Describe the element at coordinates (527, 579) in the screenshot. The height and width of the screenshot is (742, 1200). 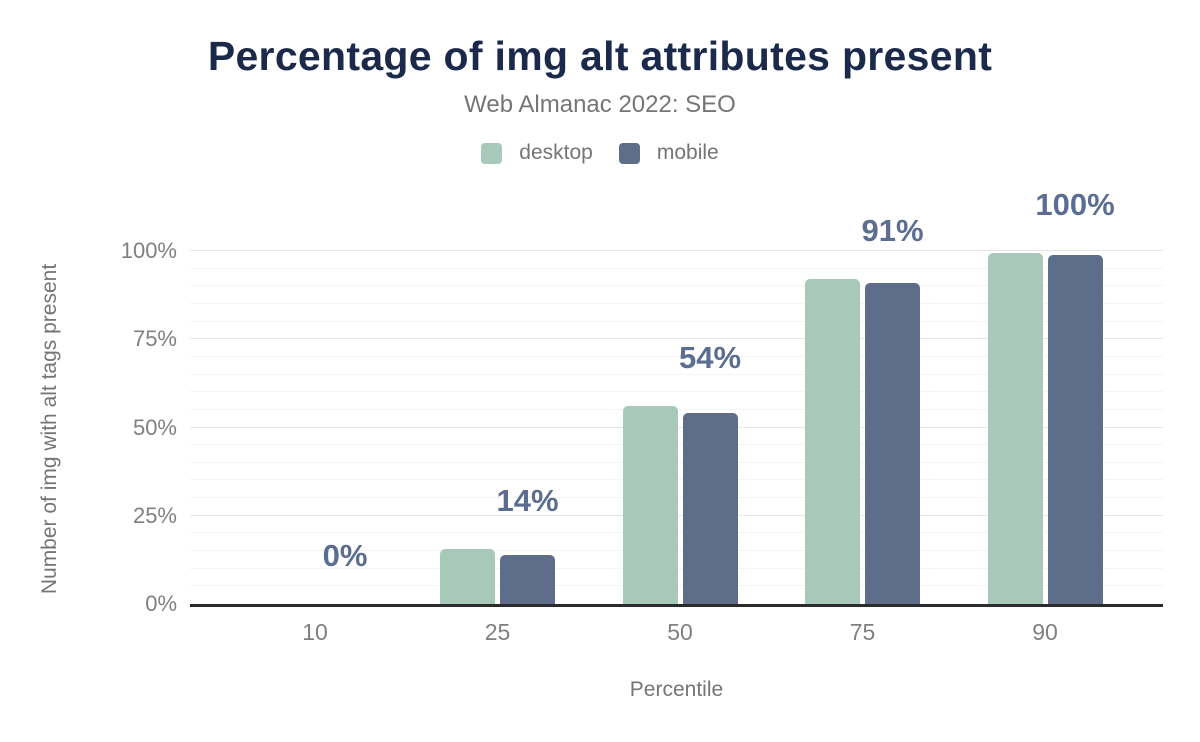
I see `bar-mobile-p25` at that location.